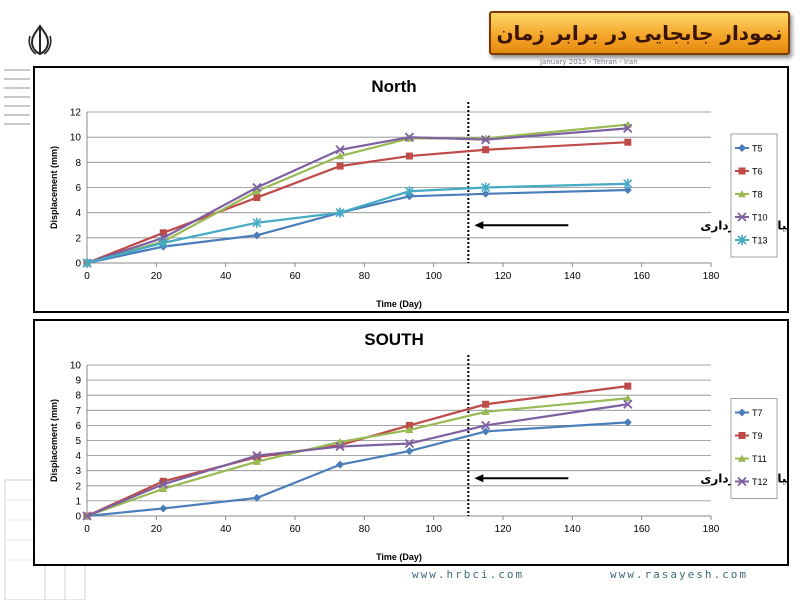 Image resolution: width=800 pixels, height=600 pixels. Describe the element at coordinates (433, 529) in the screenshot. I see `south-x-tick-label: 100` at that location.